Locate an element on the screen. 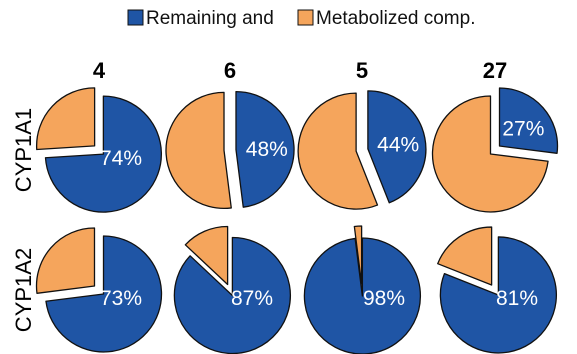 The width and height of the screenshot is (577, 354). pie-cyp1a1-5: 44% is located at coordinates (362, 150).